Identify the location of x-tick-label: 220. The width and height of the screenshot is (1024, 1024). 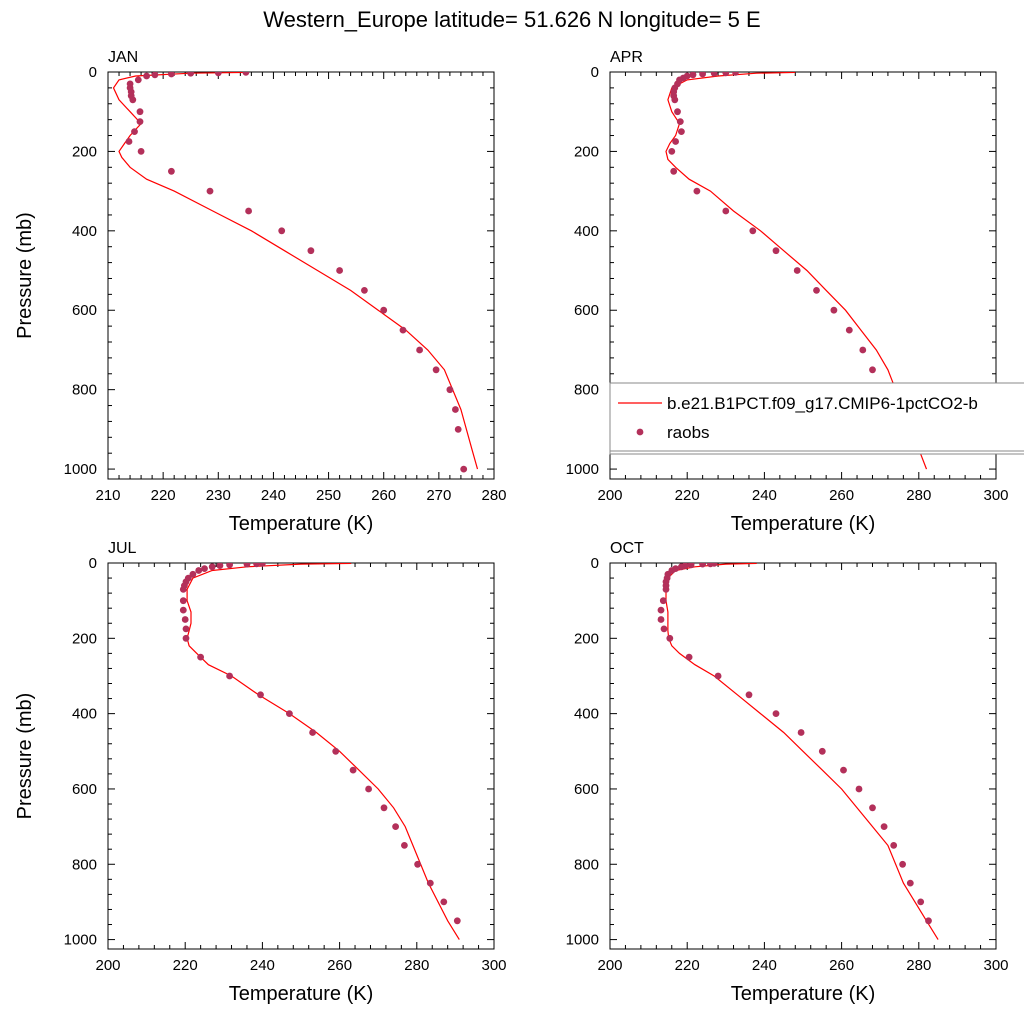
(687, 495).